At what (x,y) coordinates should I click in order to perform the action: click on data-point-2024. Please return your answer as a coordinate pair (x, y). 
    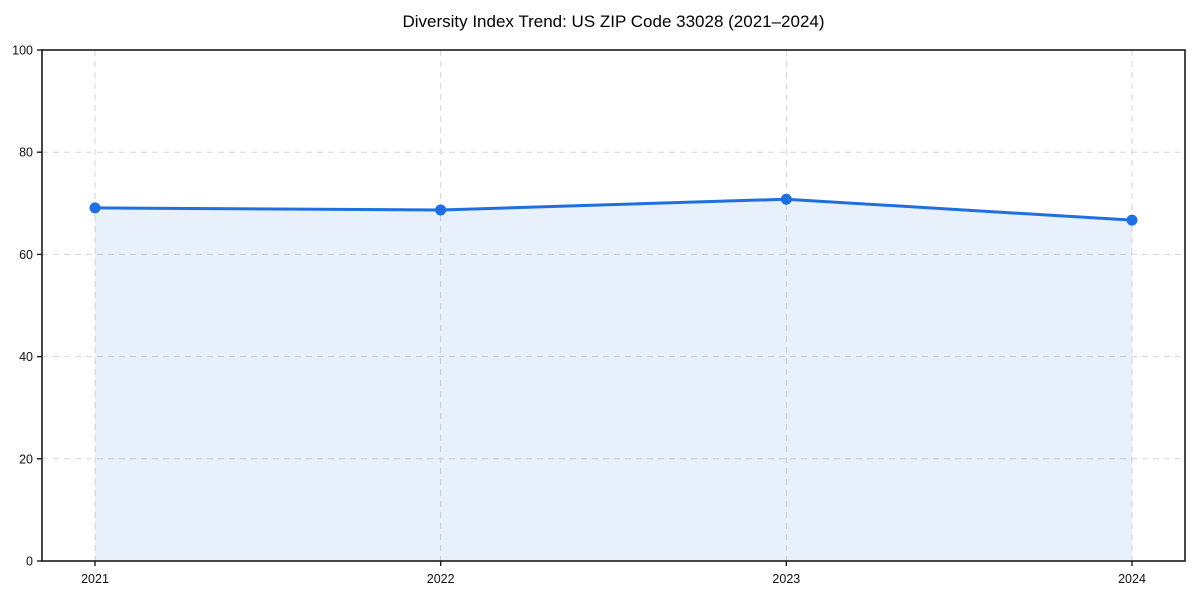
    Looking at the image, I should click on (1132, 220).